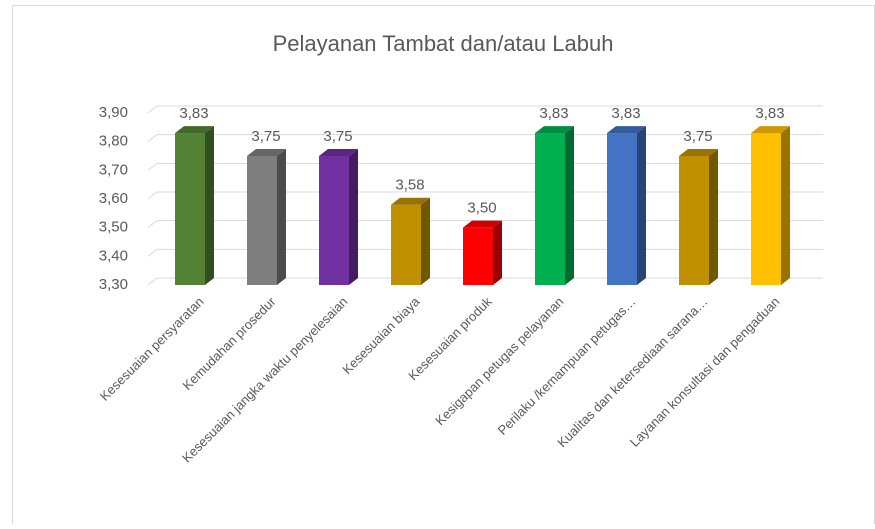 The height and width of the screenshot is (529, 875). What do you see at coordinates (113, 141) in the screenshot?
I see `y-tick-label: 3,80` at bounding box center [113, 141].